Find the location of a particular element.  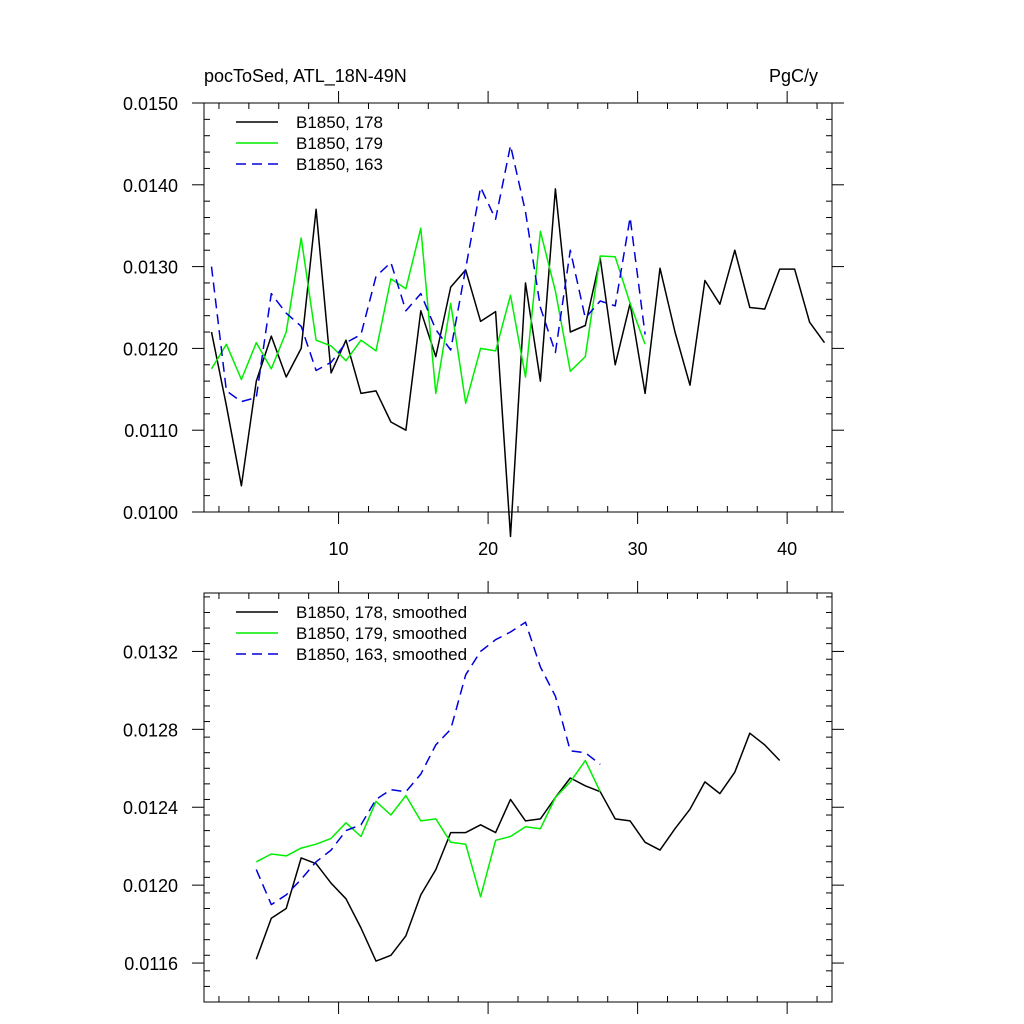

y-tick-label: 0.0132 is located at coordinates (150, 652).